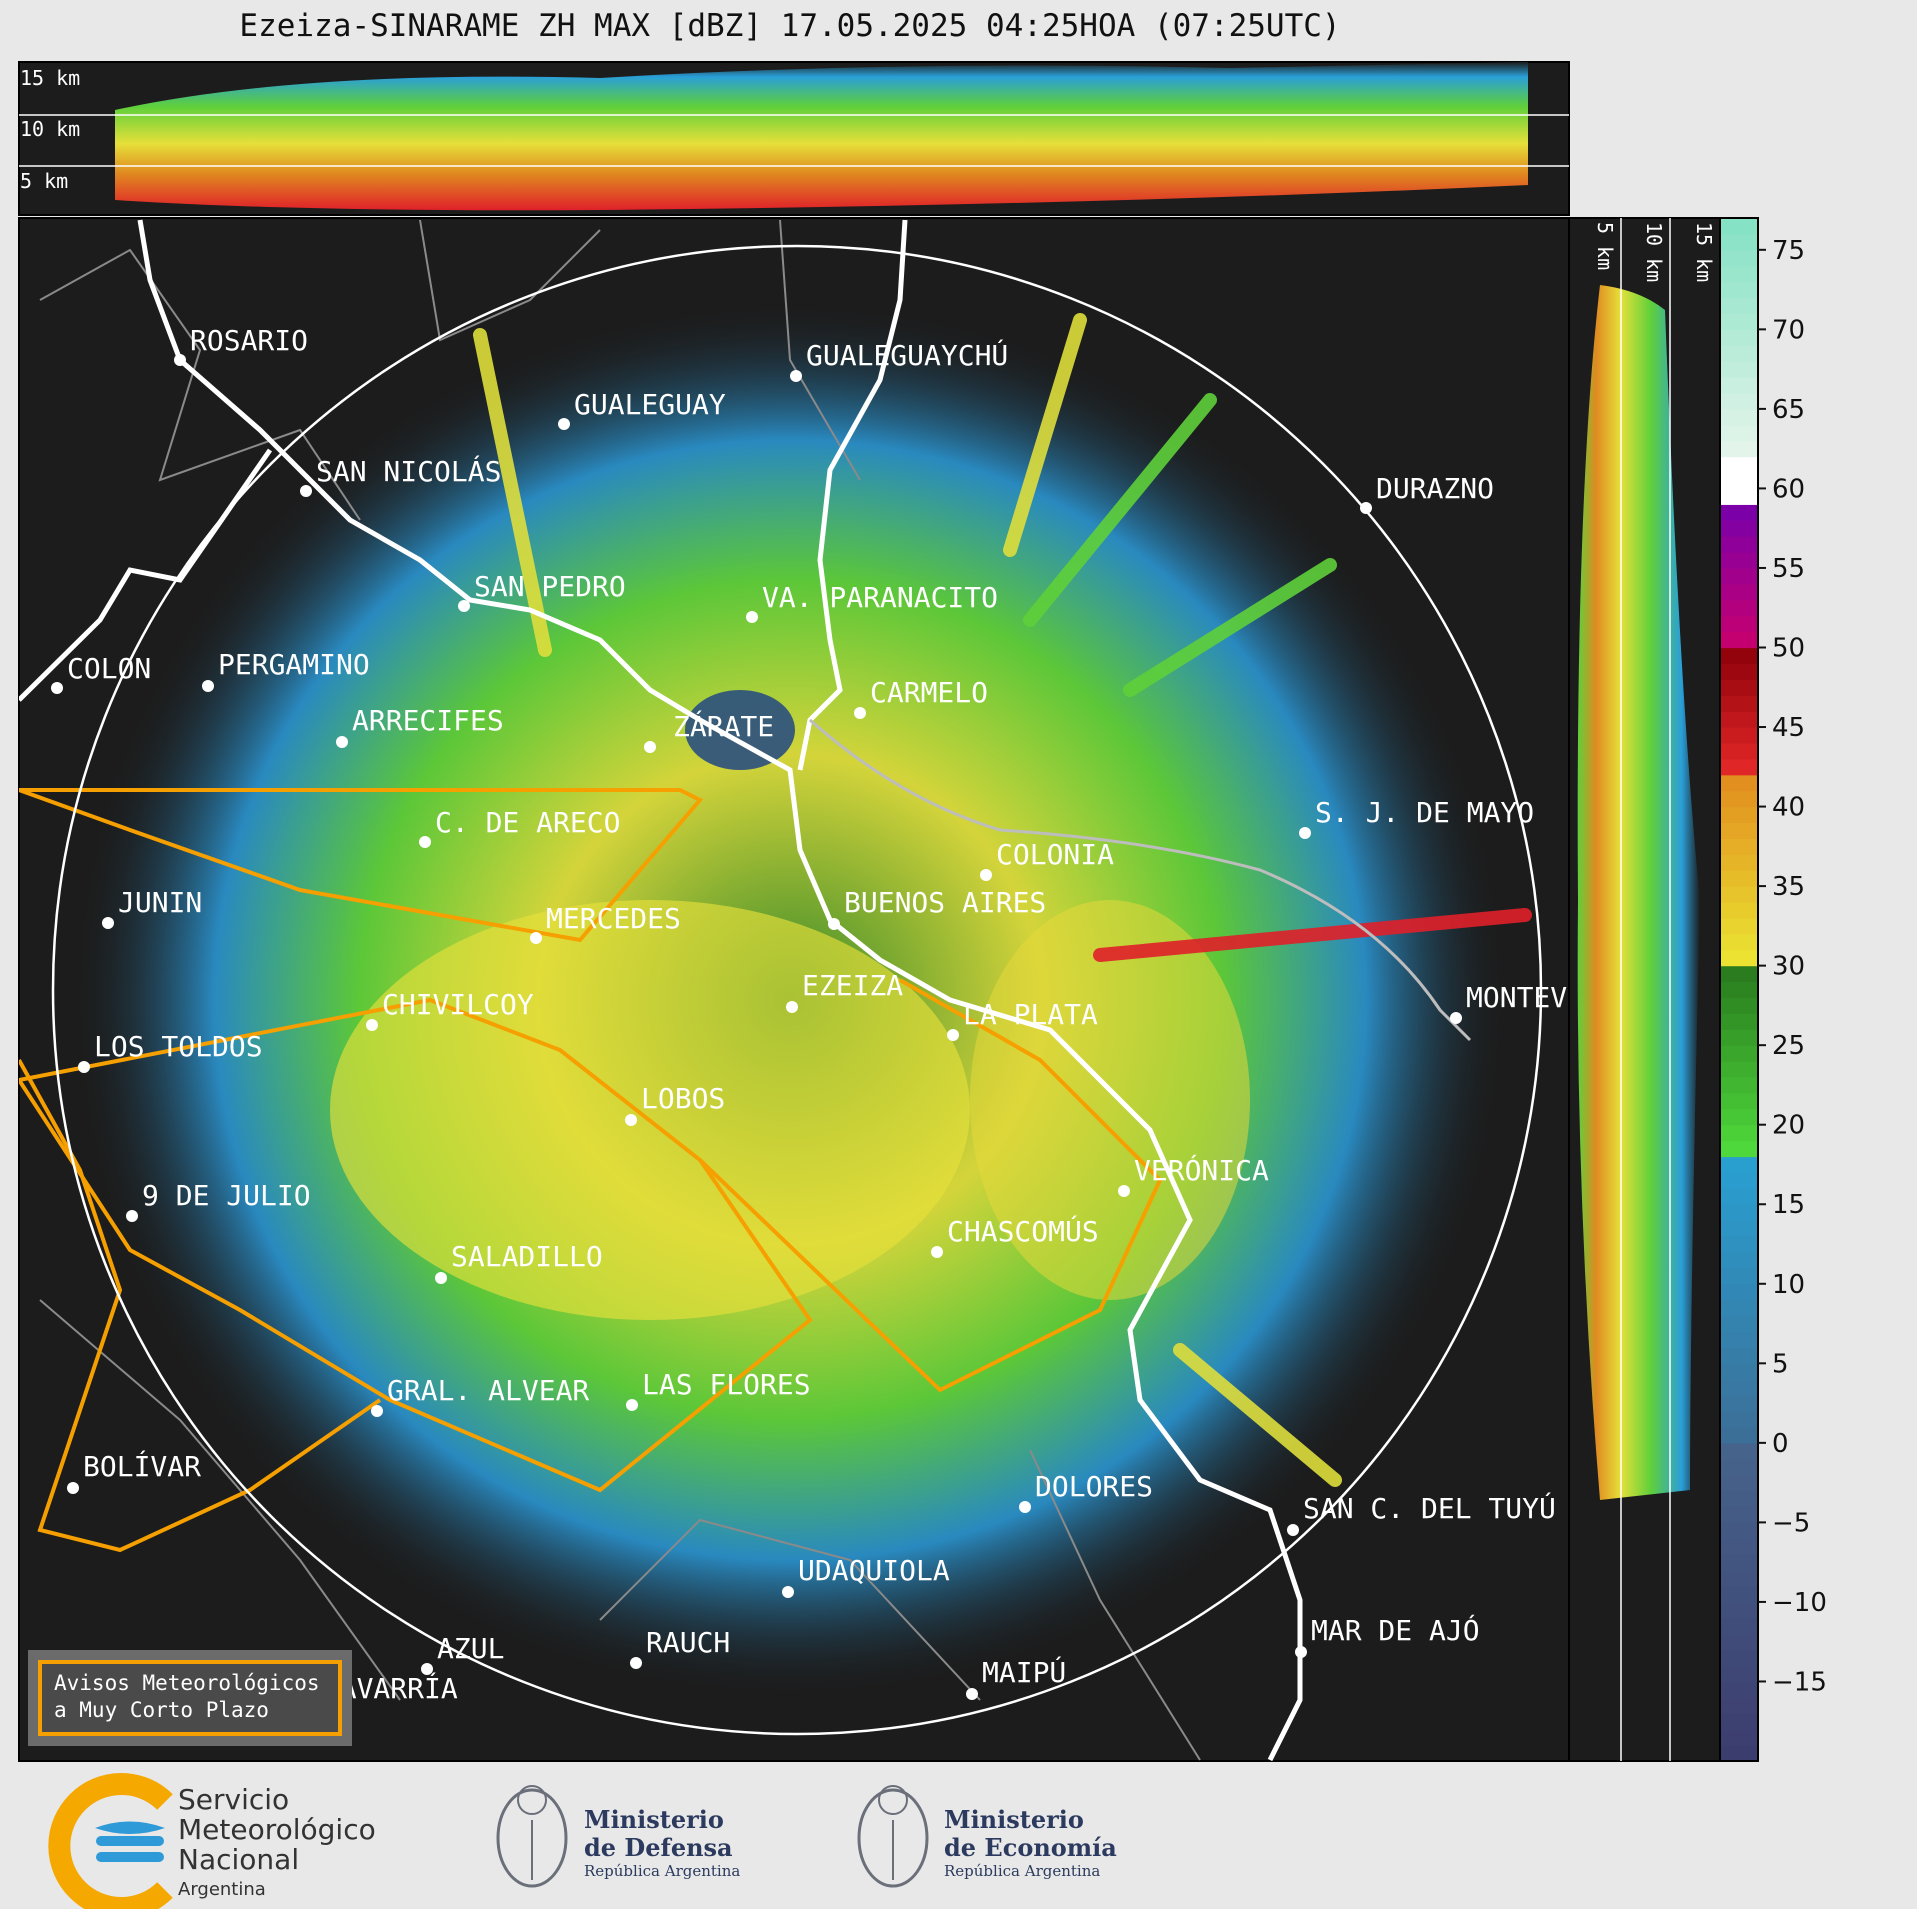  Describe the element at coordinates (161, 1710) in the screenshot. I see `warnings-legend-line: a Muy Corto Plazo` at that location.